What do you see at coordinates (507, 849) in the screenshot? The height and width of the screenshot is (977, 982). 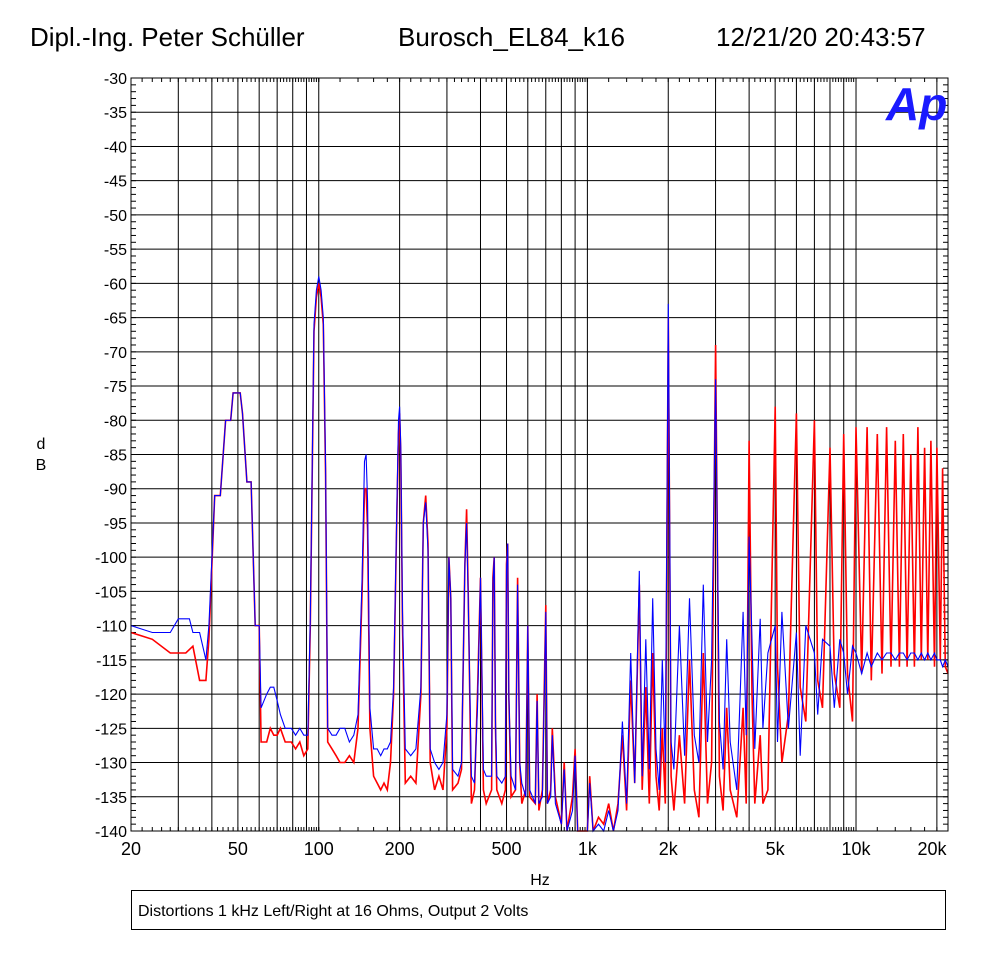 I see `x-tick-label: 500` at bounding box center [507, 849].